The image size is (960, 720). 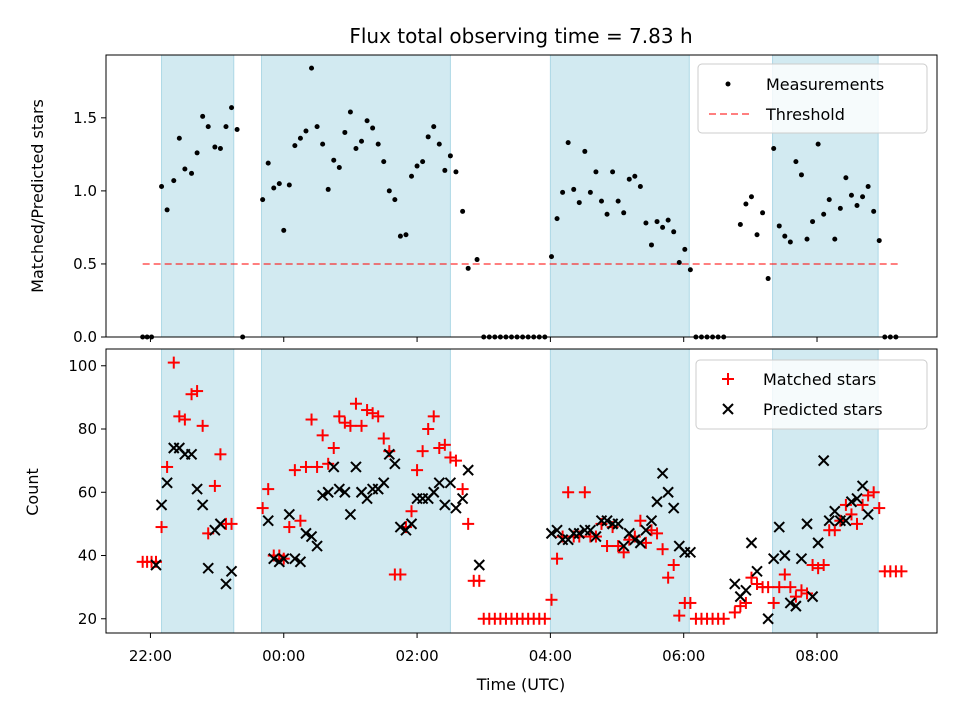 I want to click on x-axis-label: Time (UTC), so click(x=520, y=684).